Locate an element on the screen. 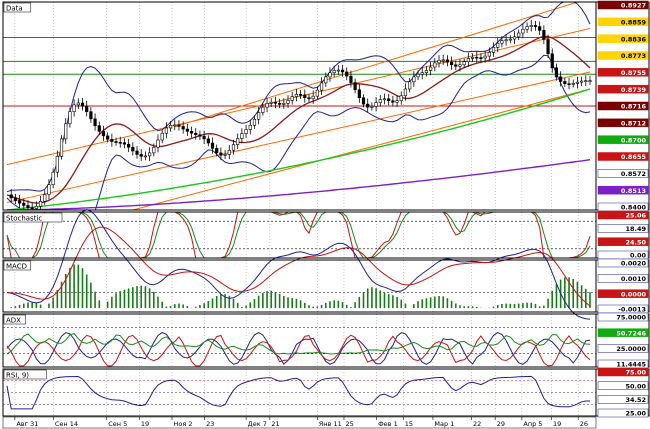  x-tick-label: 19 is located at coordinates (145, 424).